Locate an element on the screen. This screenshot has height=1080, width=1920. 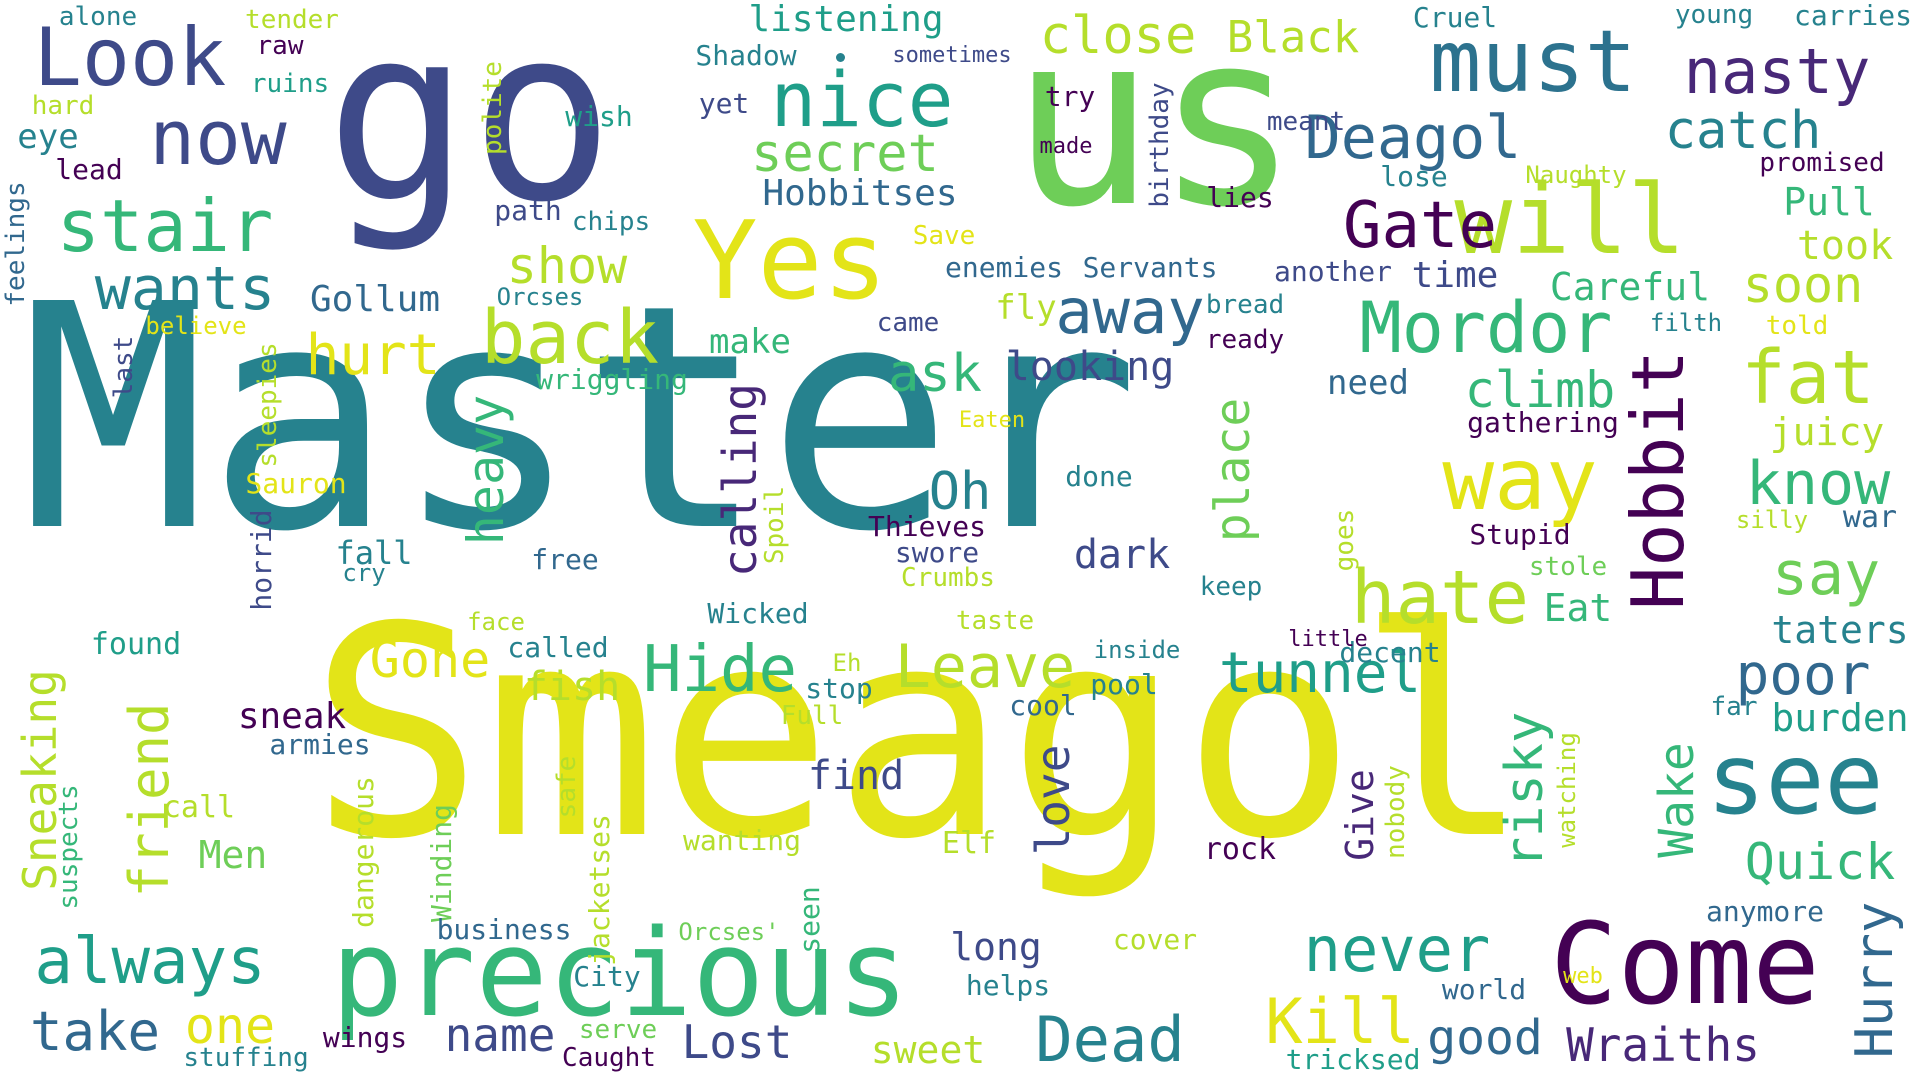
word: birthday is located at coordinates (1160, 145).